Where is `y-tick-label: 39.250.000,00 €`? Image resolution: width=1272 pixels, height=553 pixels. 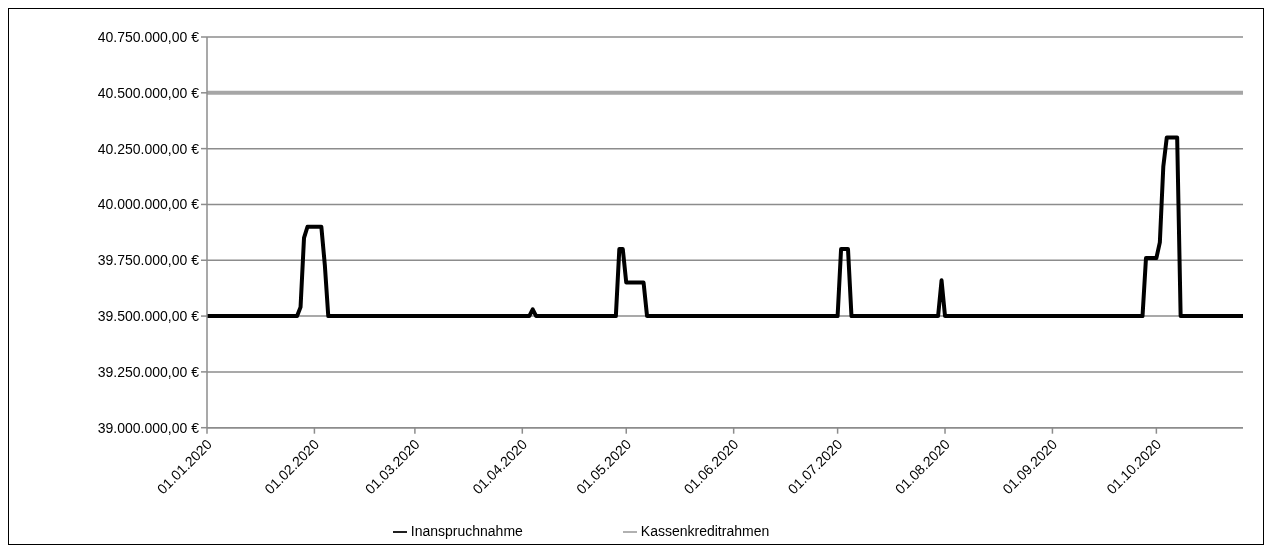
y-tick-label: 39.250.000,00 € is located at coordinates (148, 371).